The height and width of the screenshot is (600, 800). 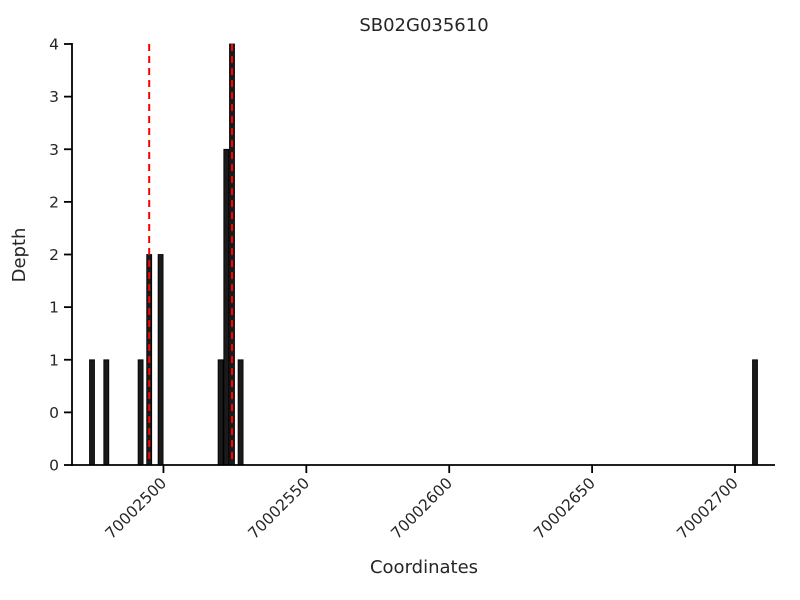 What do you see at coordinates (564, 508) in the screenshot?
I see `x-tick-label: 70002650` at bounding box center [564, 508].